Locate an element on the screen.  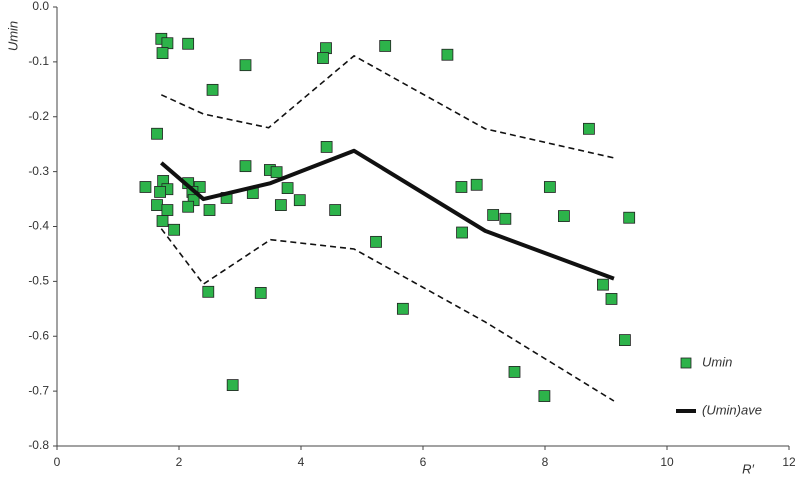
y-tick-label: -0.6 is located at coordinates (38, 335).